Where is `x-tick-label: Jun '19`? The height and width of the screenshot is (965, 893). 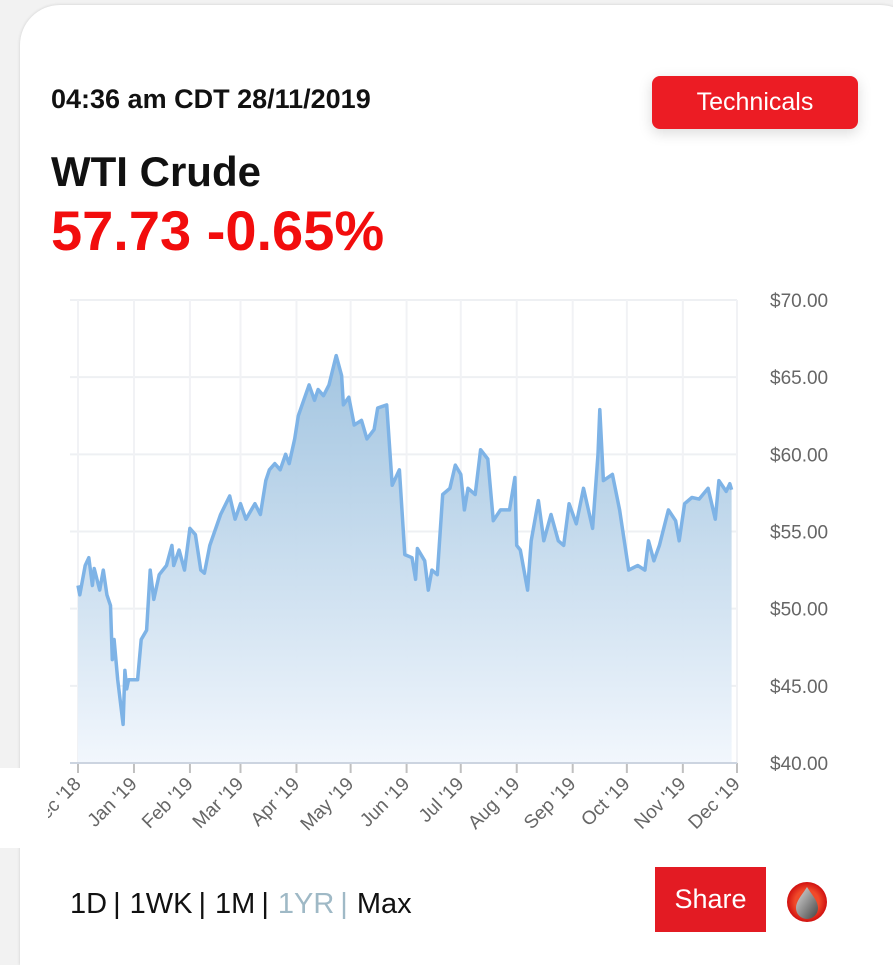
x-tick-label: Jun '19 is located at coordinates (385, 803).